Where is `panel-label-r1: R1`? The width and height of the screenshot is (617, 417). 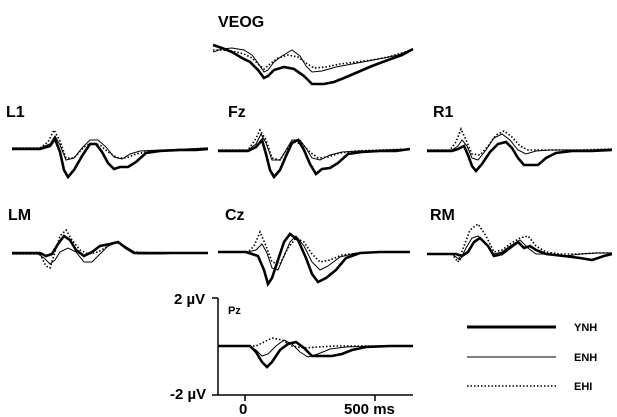
panel-label-r1: R1 is located at coordinates (443, 112).